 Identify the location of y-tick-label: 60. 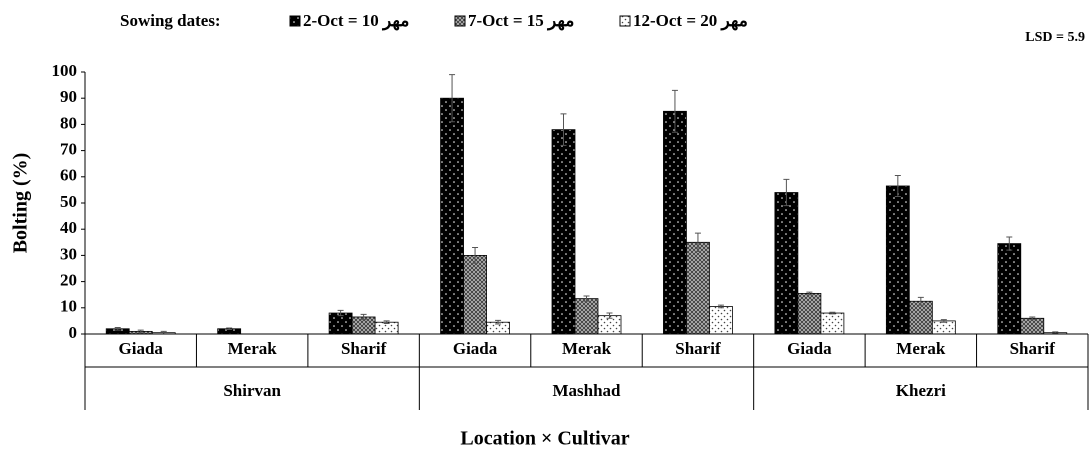
(68, 175).